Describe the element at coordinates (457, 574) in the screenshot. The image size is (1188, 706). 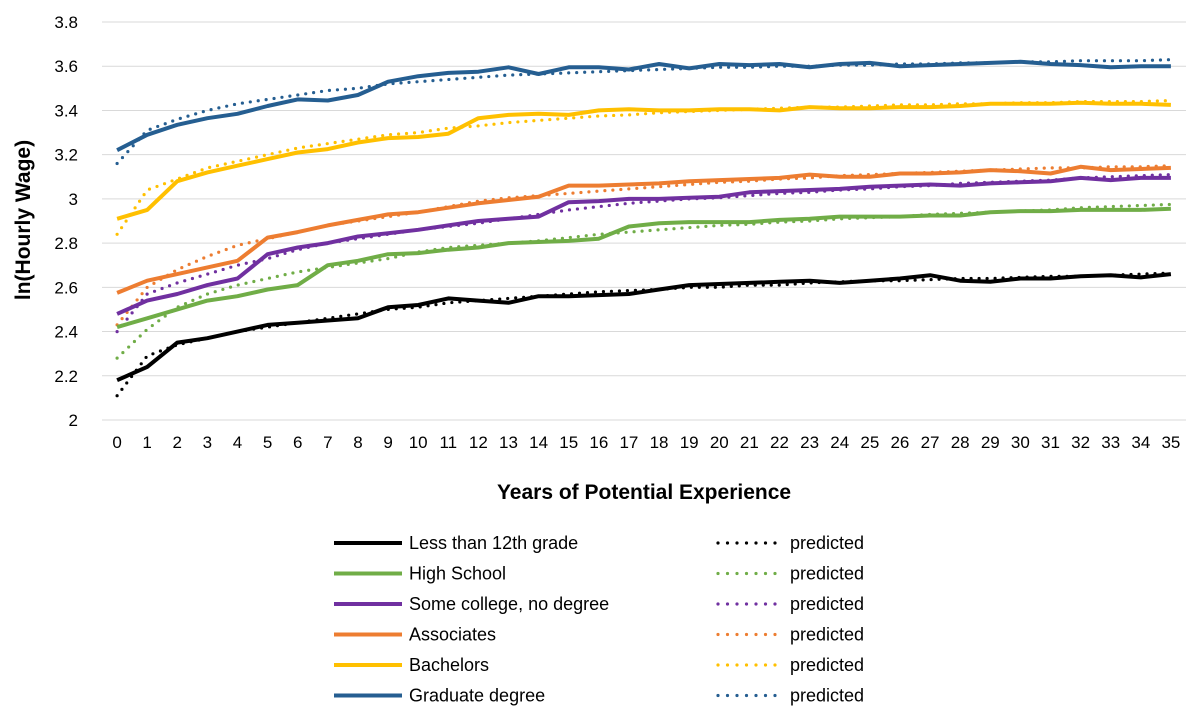
I see `legend-label: High School` at that location.